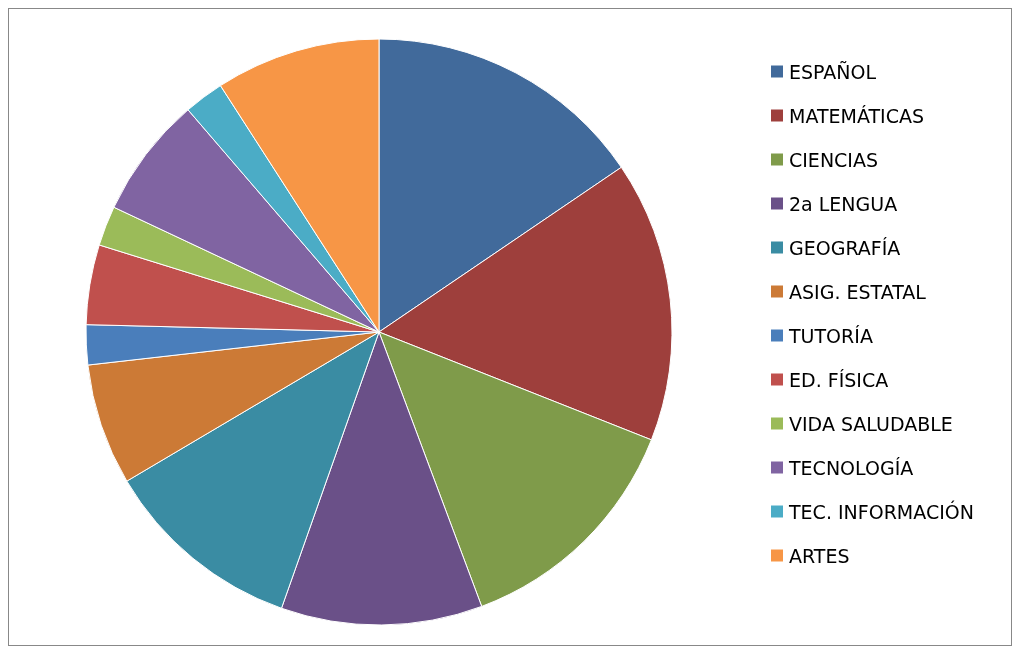 This screenshot has width=1014, height=648. What do you see at coordinates (856, 115) in the screenshot?
I see `legend-label: MATEMÁTICAS` at bounding box center [856, 115].